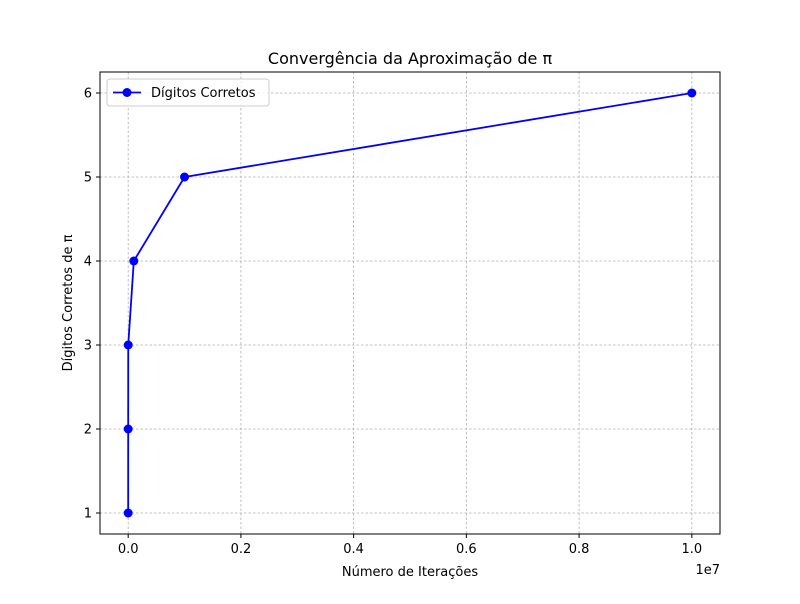 The image size is (800, 604). What do you see at coordinates (88, 430) in the screenshot?
I see `y-tick-label-1: 2` at bounding box center [88, 430].